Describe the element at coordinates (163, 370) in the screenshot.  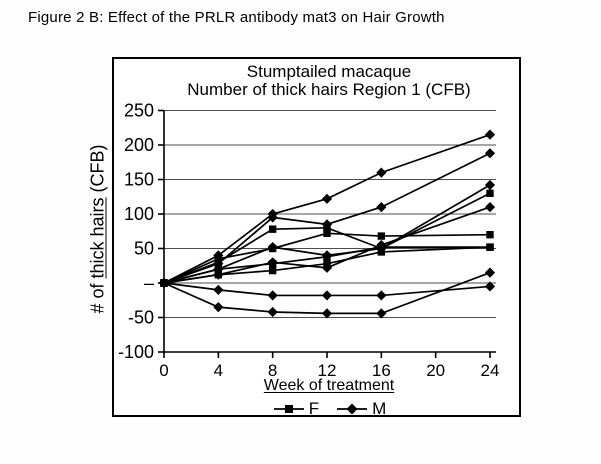
I see `x-tick-label-0: 0` at that location.